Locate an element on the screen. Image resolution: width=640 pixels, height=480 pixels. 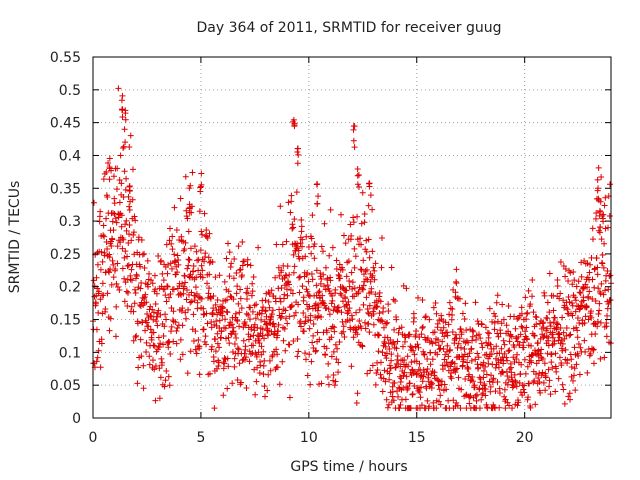
y-tick-label: 0.15 is located at coordinates (65, 321).